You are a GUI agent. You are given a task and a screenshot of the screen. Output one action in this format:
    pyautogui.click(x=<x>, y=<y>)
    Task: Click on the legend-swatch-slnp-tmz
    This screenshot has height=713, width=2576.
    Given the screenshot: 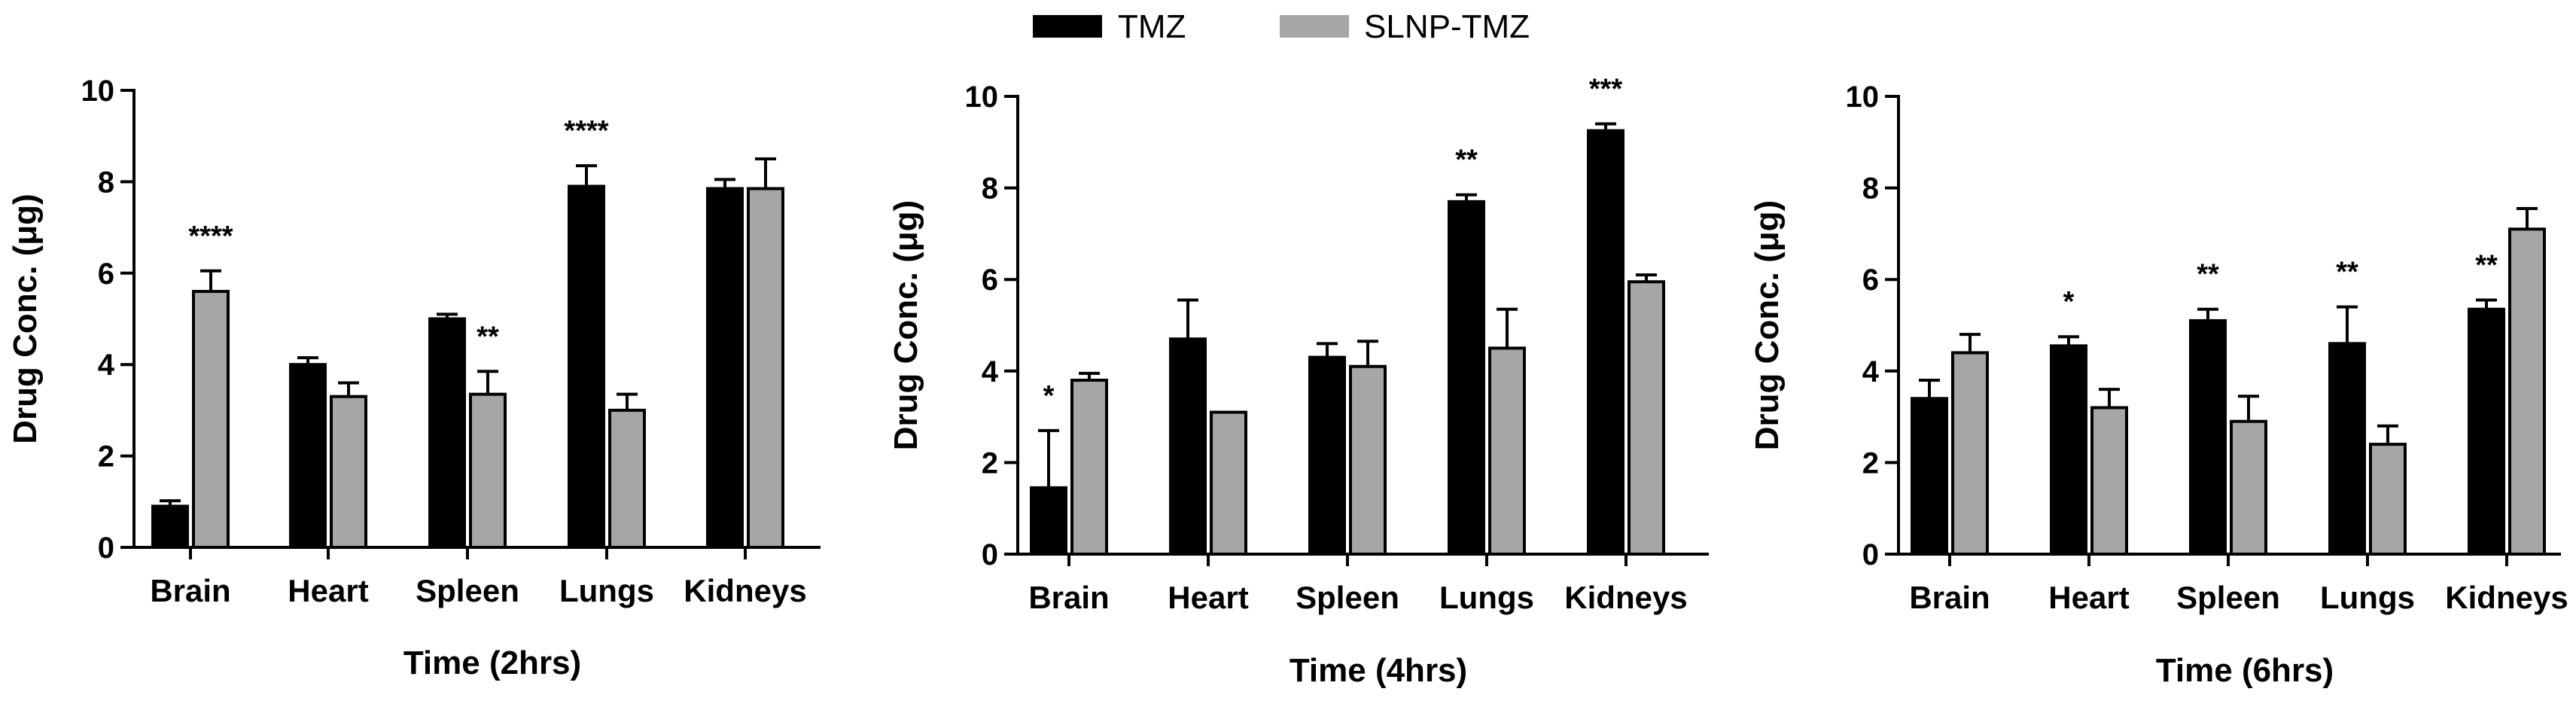 What is the action you would take?
    pyautogui.click(x=1314, y=26)
    